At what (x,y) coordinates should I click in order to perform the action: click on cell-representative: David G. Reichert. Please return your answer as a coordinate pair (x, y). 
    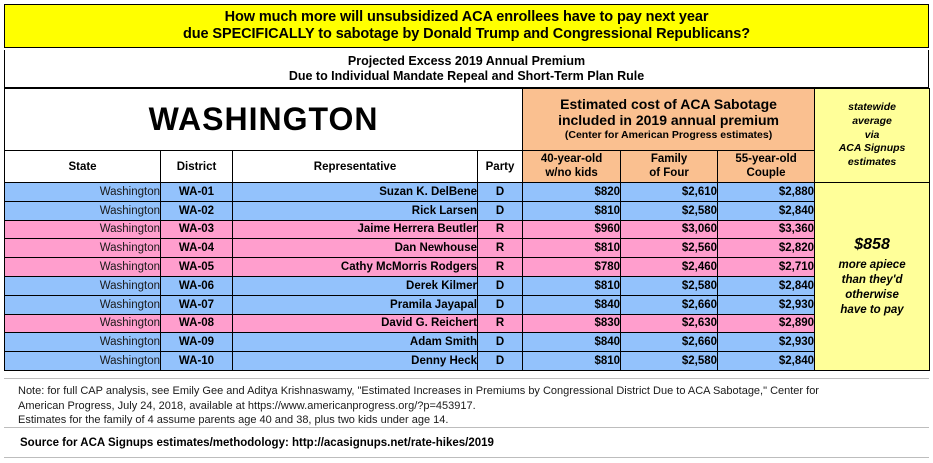
    Looking at the image, I should click on (355, 323).